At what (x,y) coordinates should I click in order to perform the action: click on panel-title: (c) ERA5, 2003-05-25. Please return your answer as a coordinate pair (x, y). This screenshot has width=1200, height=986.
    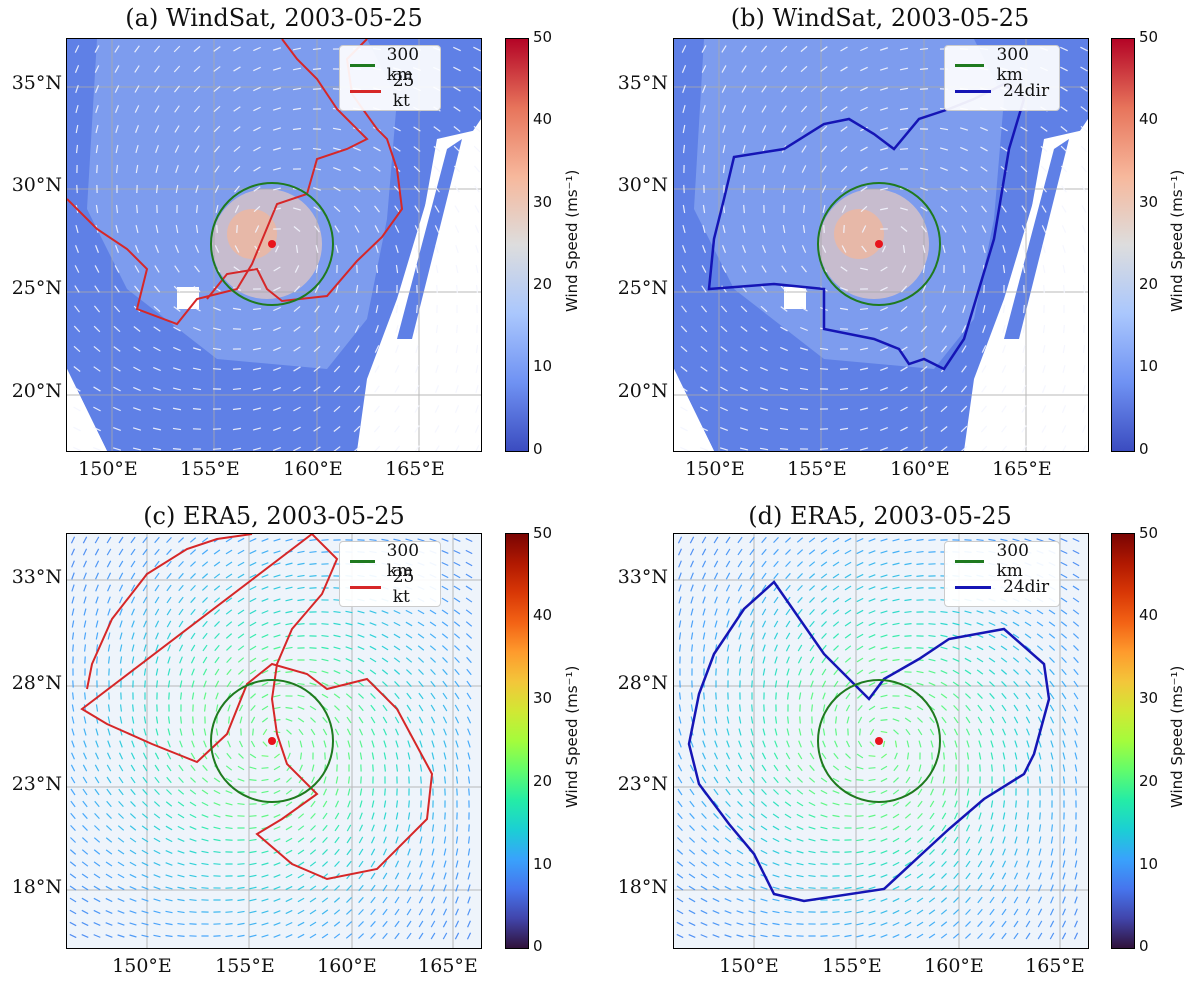
    Looking at the image, I should click on (274, 516).